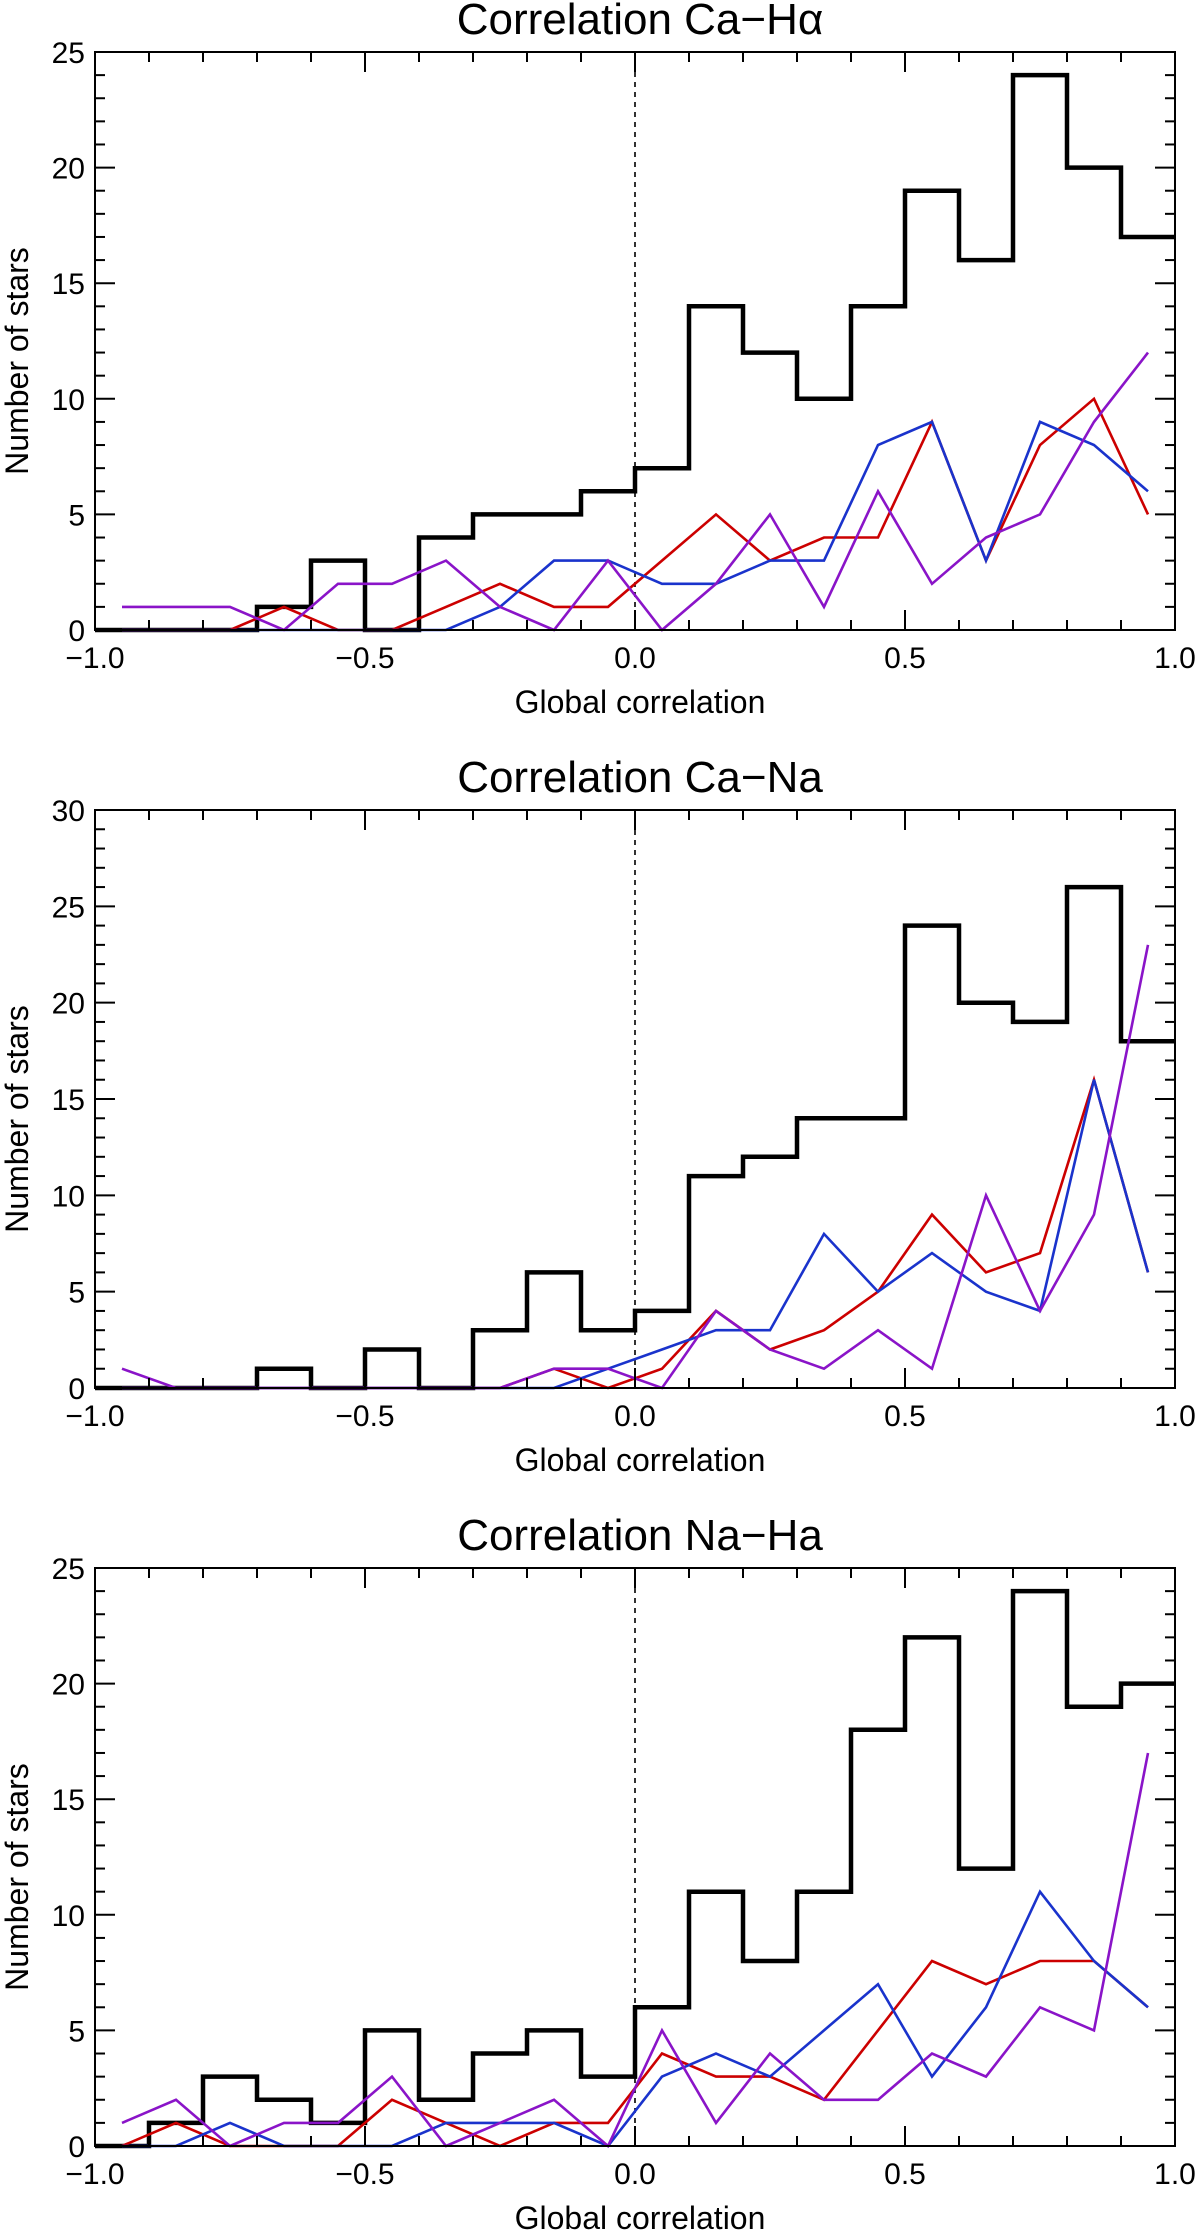 The width and height of the screenshot is (1200, 2231). I want to click on chart-title: Correlation Ca−Na, so click(640, 777).